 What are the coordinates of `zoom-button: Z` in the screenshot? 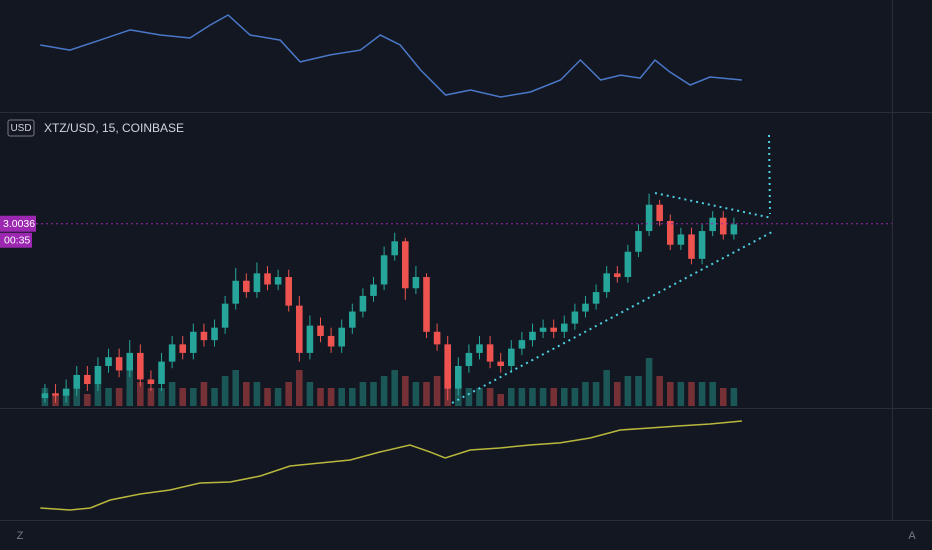 It's located at (20, 536).